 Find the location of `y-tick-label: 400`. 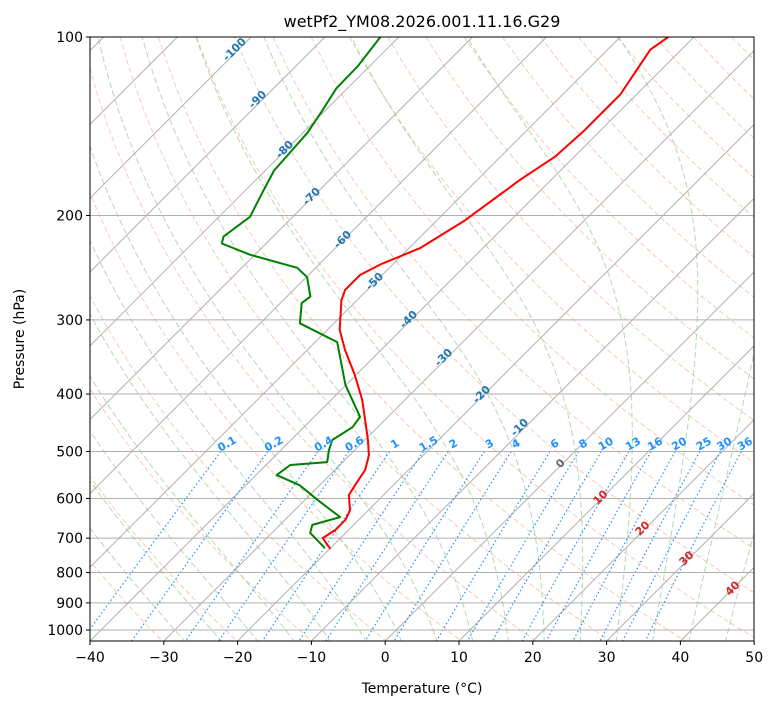

y-tick-label: 400 is located at coordinates (69, 395).